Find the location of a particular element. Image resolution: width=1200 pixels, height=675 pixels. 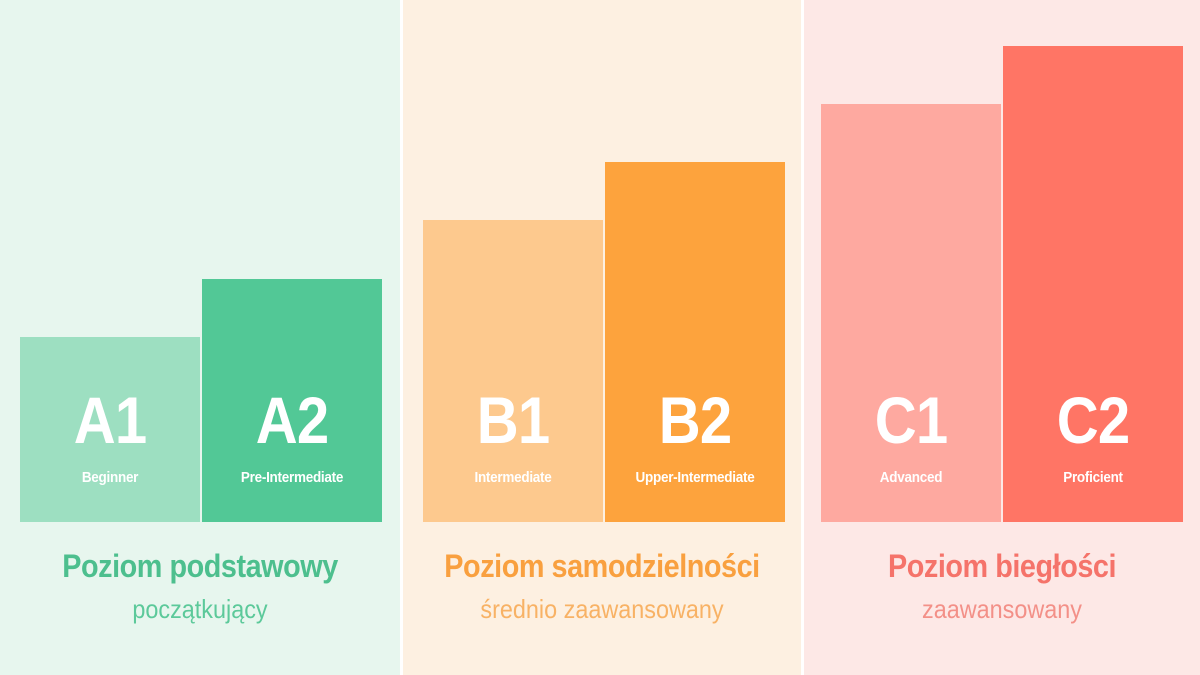

level-name: Pre-Intermediate is located at coordinates (292, 477).